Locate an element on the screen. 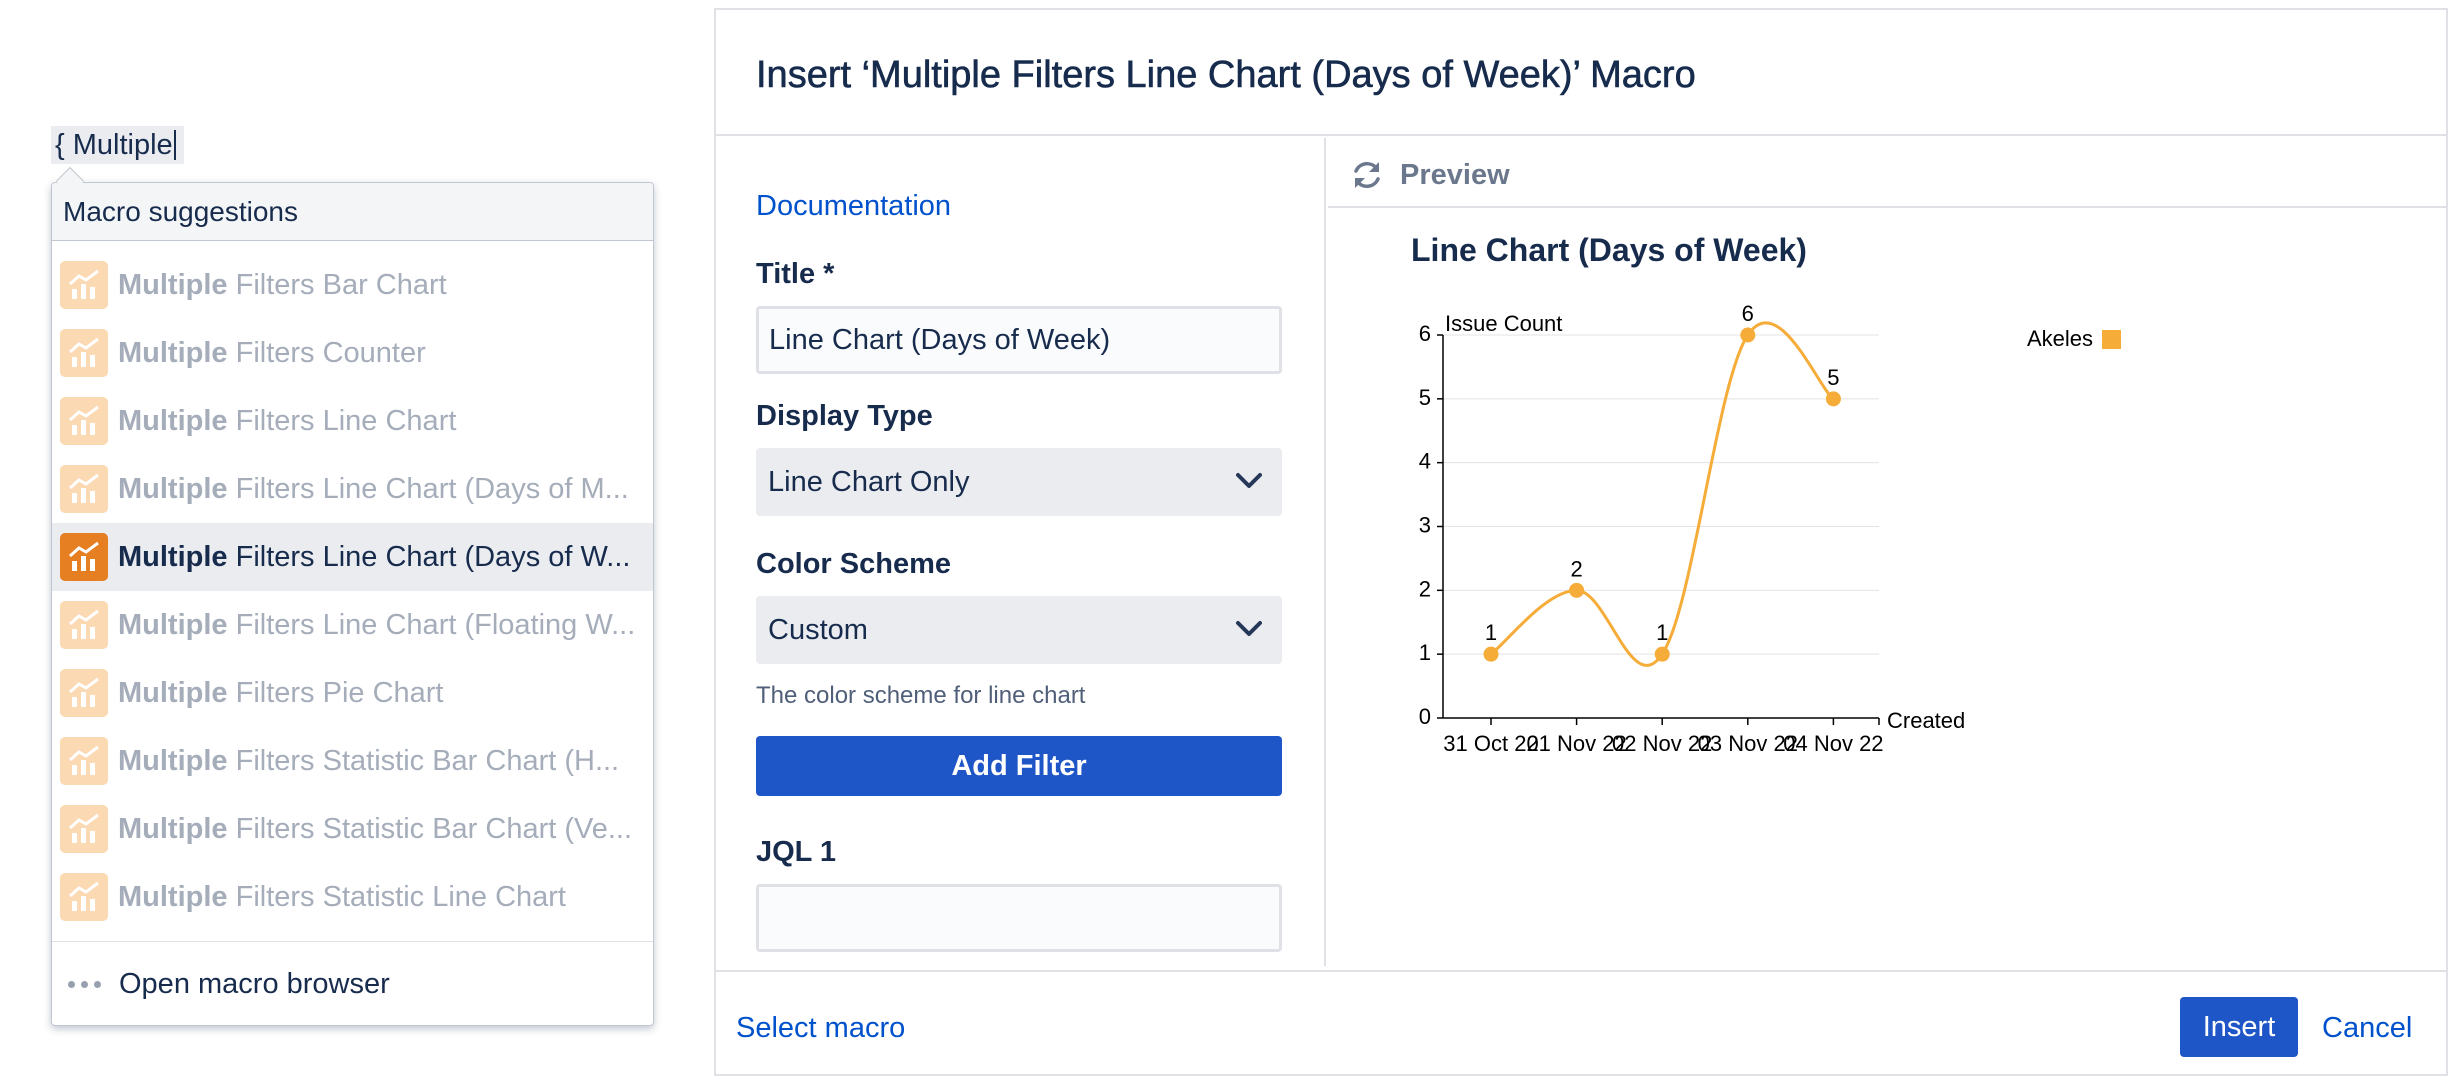 The width and height of the screenshot is (2458, 1084). x-tick-label: 31 Oct 22 is located at coordinates (1490, 743).